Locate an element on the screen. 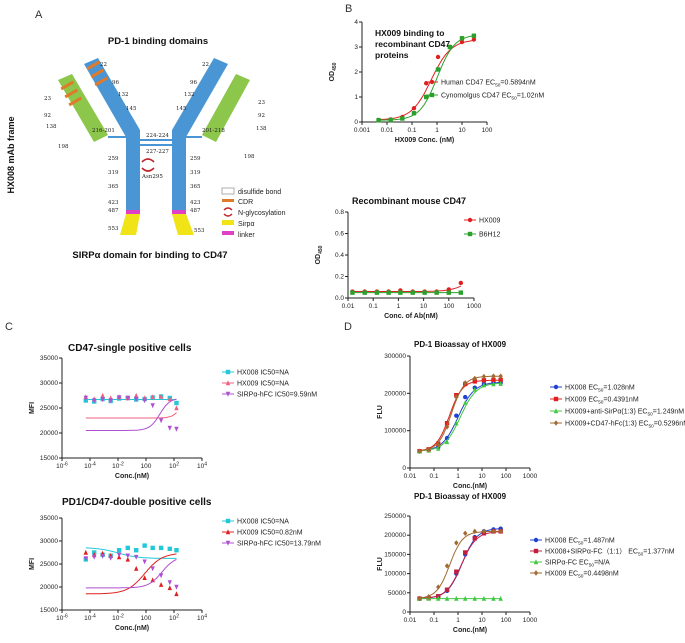 This screenshot has height=643, width=685. linker-swatch is located at coordinates (228, 233).